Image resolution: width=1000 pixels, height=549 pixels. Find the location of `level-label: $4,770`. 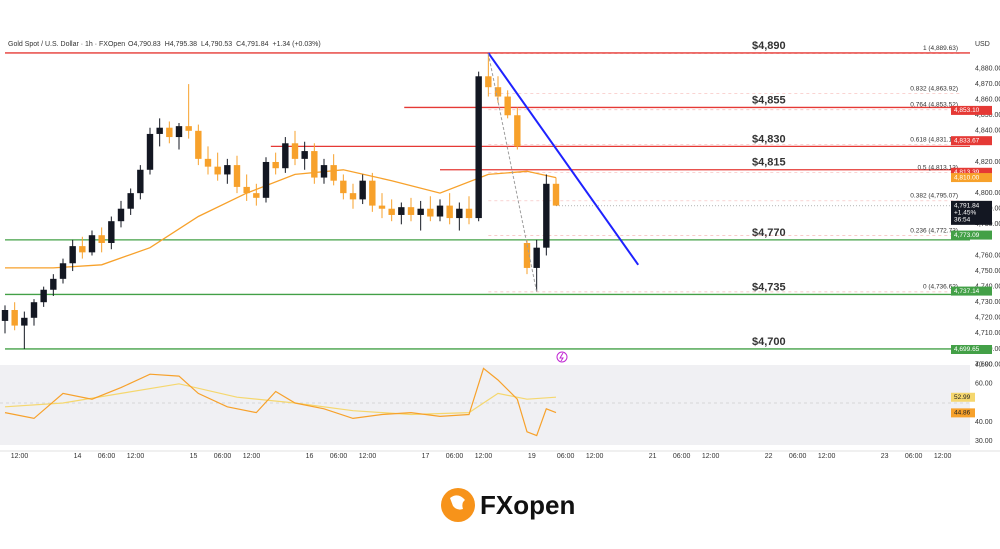

level-label: $4,770 is located at coordinates (769, 233).